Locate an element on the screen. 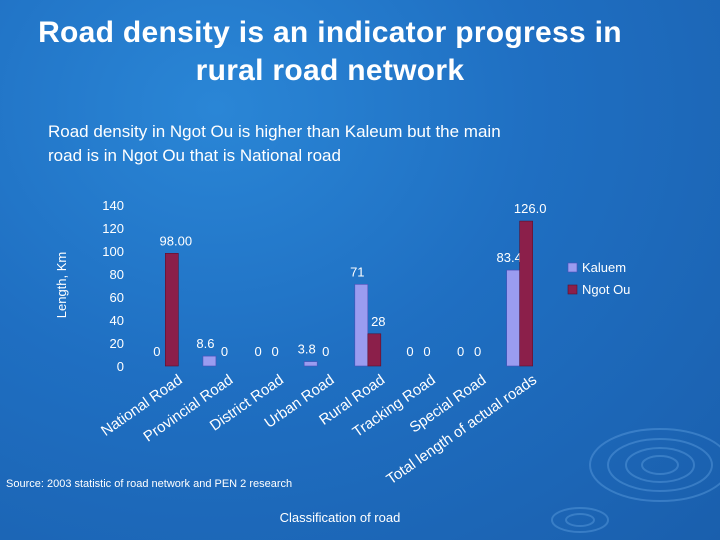 This screenshot has width=720, height=540. y-tick-label: 120 is located at coordinates (113, 228).